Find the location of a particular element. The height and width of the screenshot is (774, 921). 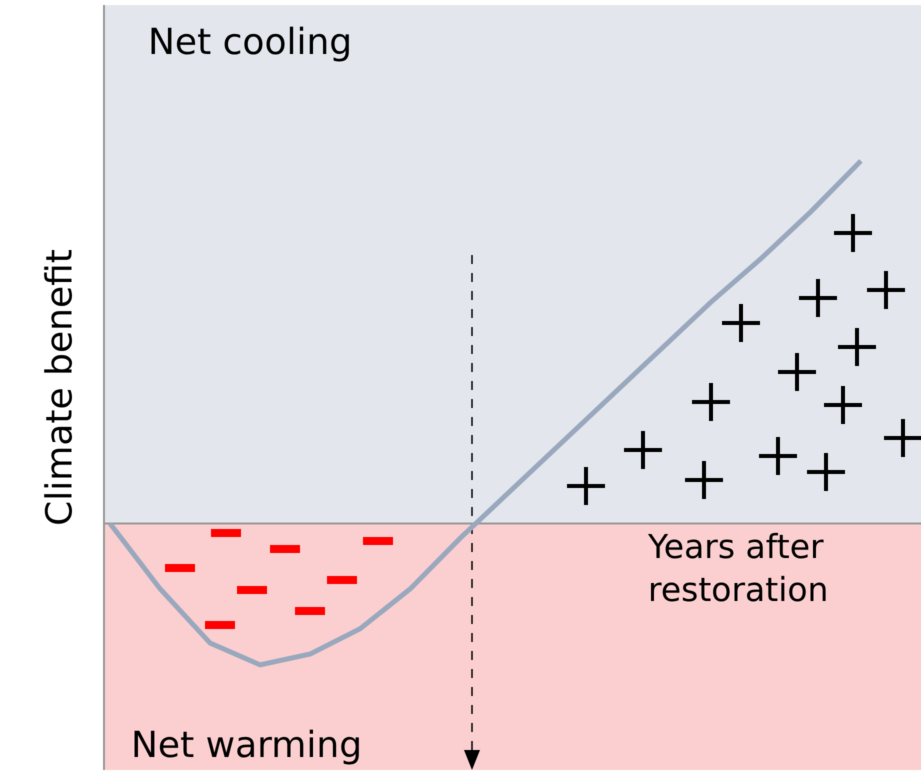

y-axis-title: Climate benefit is located at coordinates (60, 387).